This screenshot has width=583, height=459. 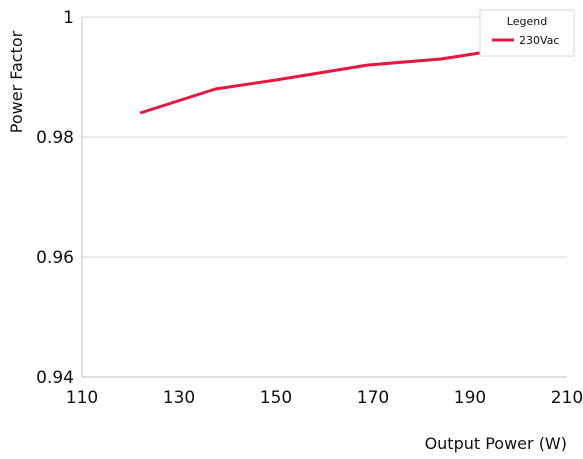 I want to click on y-tick-label: 0.98, so click(x=55, y=138).